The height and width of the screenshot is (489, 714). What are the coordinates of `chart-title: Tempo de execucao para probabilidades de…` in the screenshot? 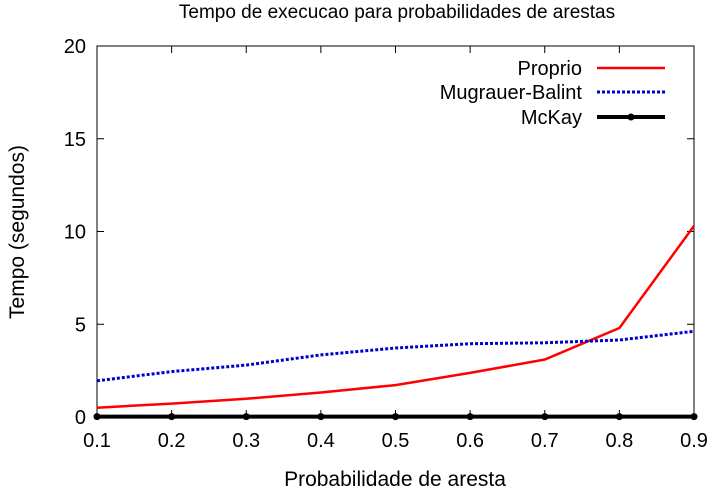 It's located at (397, 12).